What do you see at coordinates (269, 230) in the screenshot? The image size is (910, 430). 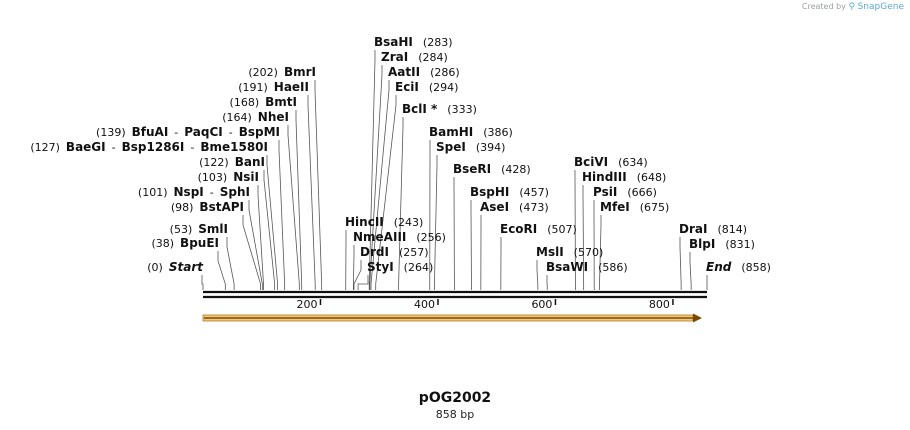 I see `site-leader-bani` at bounding box center [269, 230].